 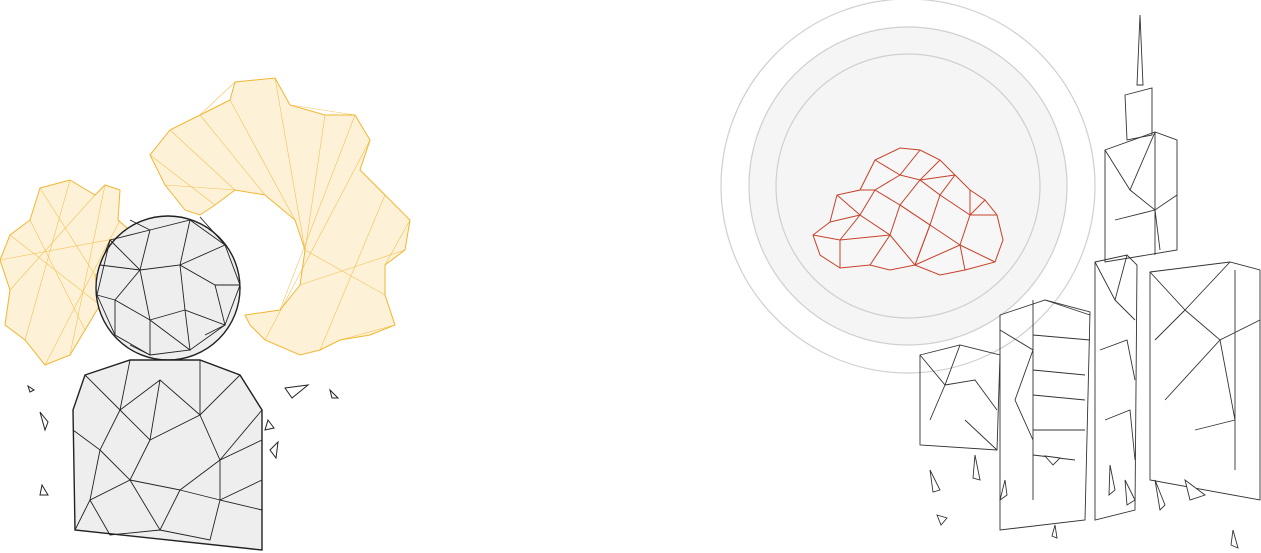 I want to click on cloud-icon, so click(x=908, y=211).